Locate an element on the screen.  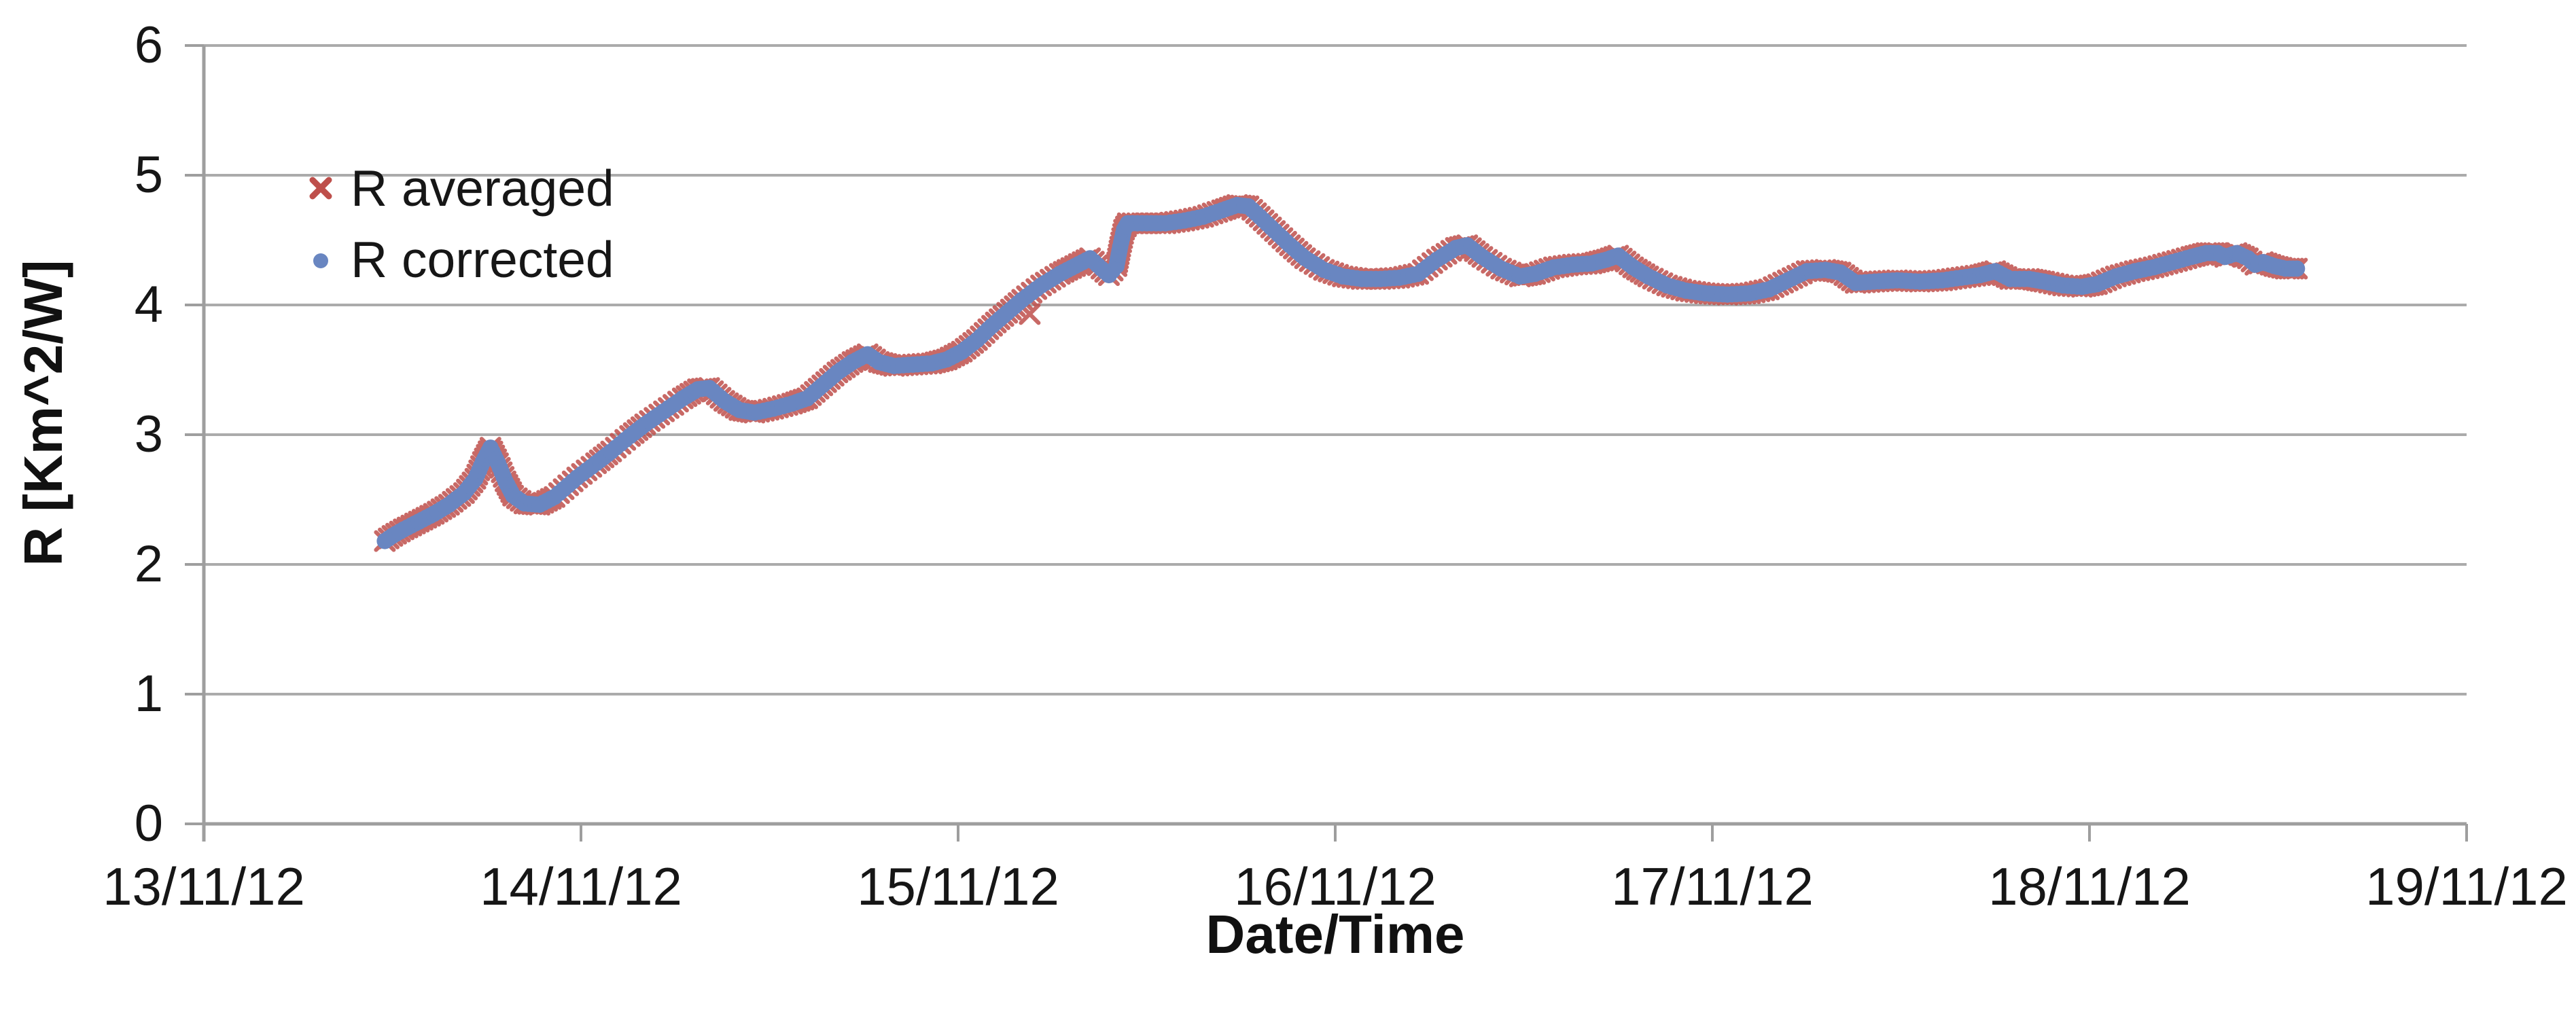
x-tick-label: 15/11/12 is located at coordinates (958, 886).